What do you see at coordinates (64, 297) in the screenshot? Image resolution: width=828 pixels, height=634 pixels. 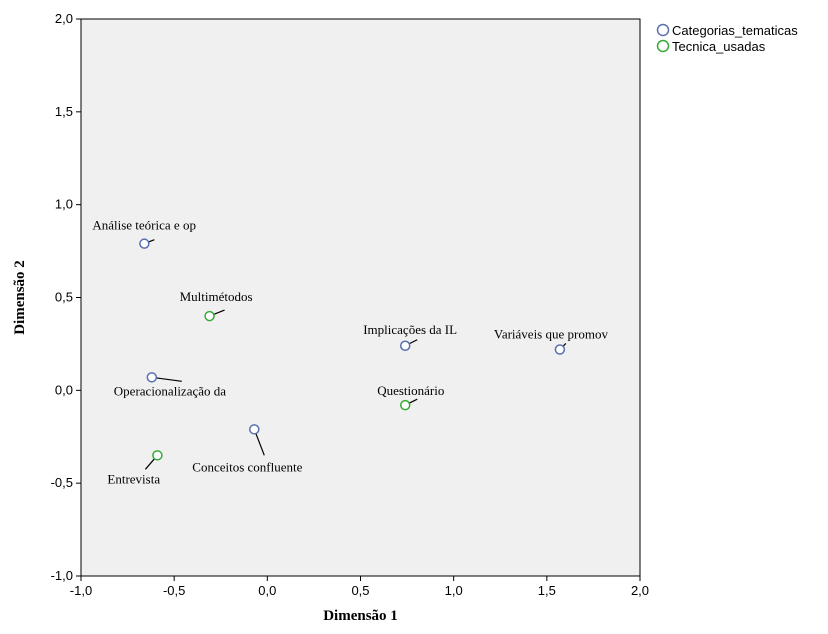 I see `y-tick-label: 0,5` at bounding box center [64, 297].